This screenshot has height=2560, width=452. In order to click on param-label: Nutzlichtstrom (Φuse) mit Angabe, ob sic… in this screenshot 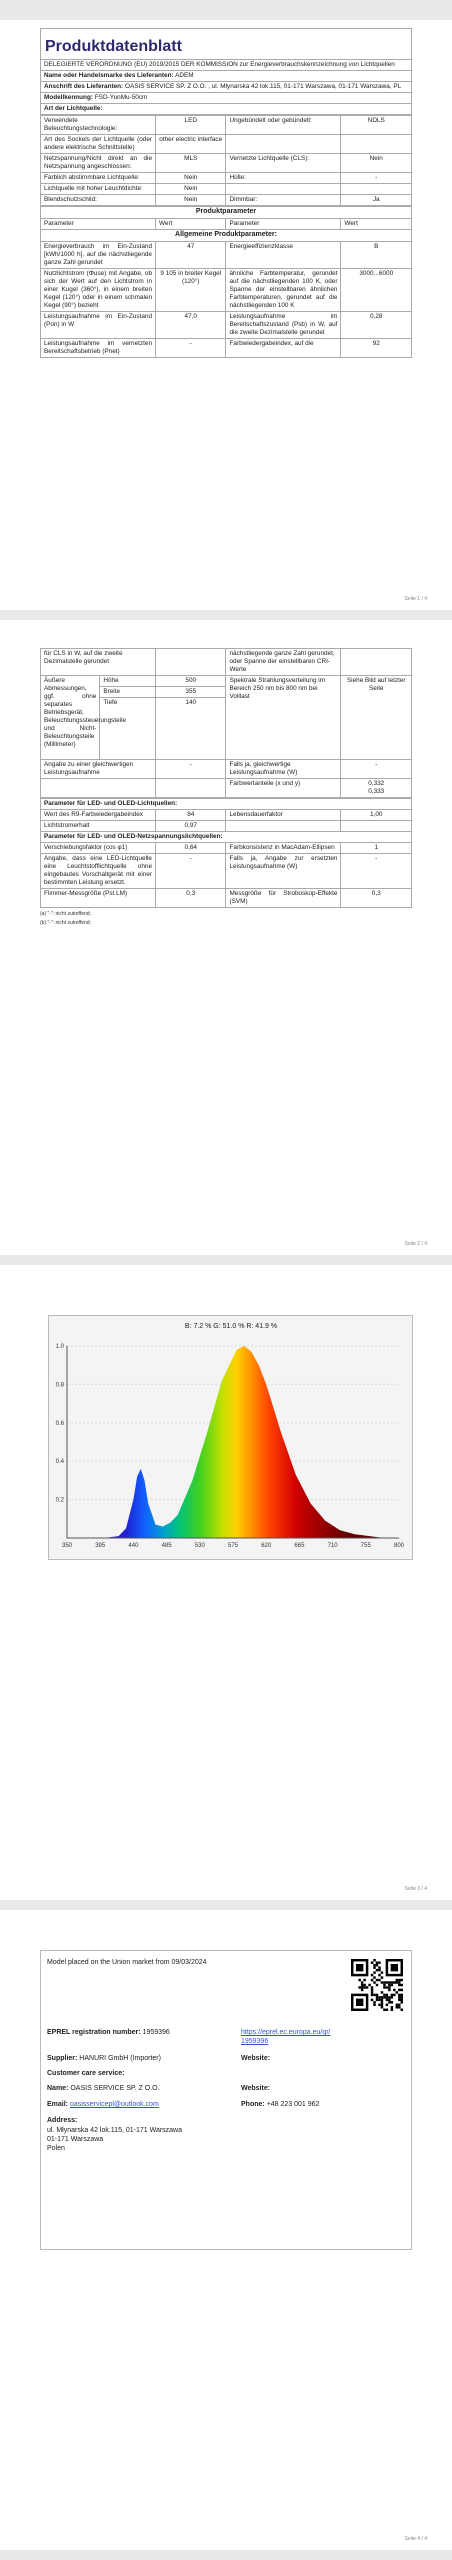, I will do `click(98, 289)`.